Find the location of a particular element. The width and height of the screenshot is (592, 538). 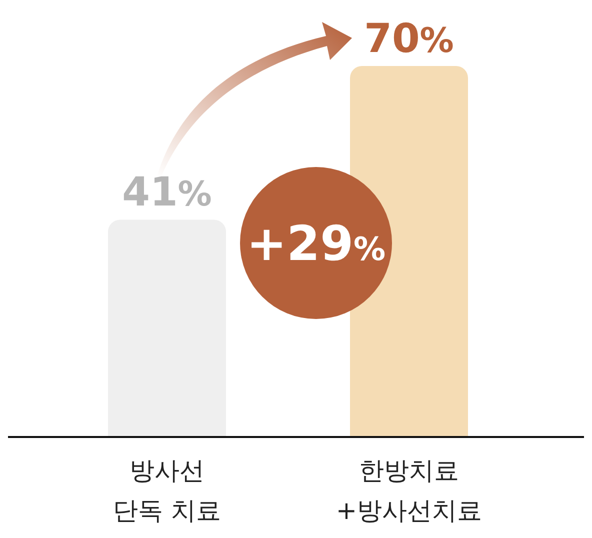

annotation: +29% is located at coordinates (316, 244).